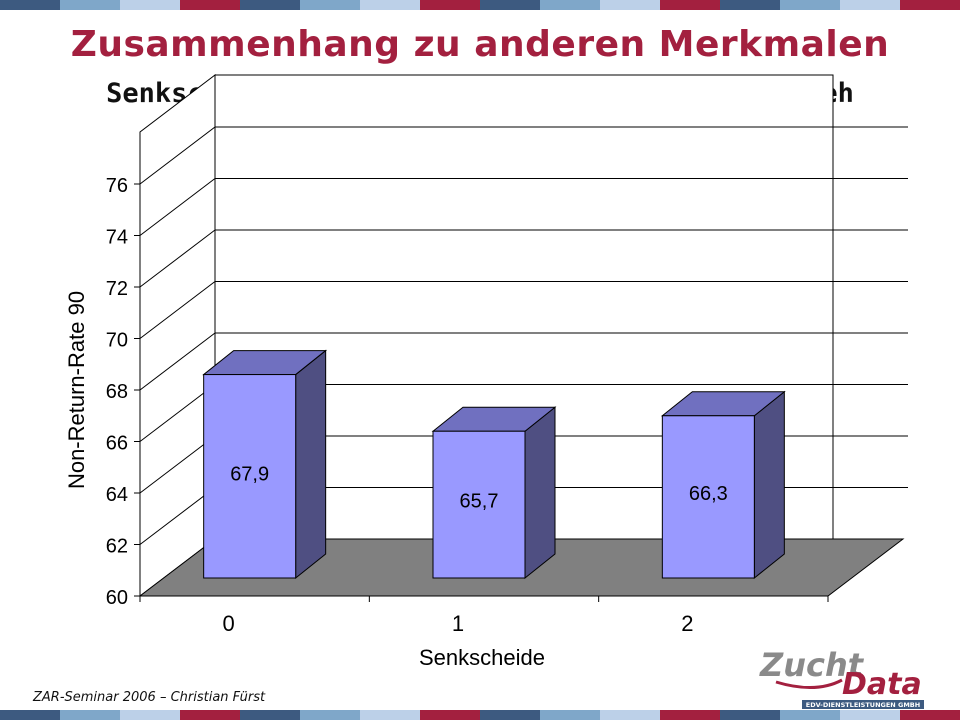  Describe the element at coordinates (482, 657) in the screenshot. I see `x-axis-title: Senkscheide` at that location.